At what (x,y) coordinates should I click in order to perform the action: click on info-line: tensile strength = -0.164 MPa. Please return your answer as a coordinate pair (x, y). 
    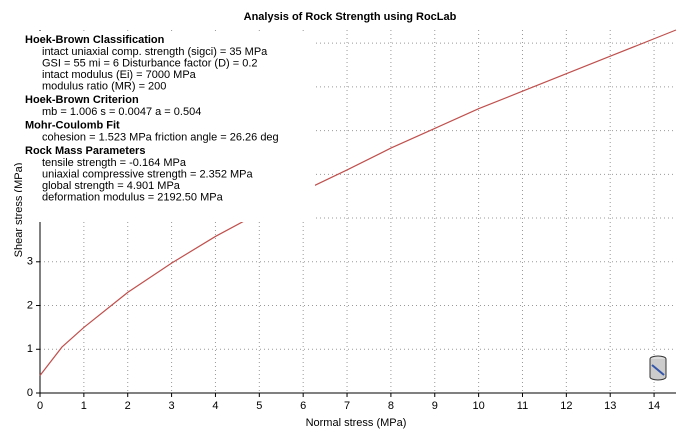
    Looking at the image, I should click on (114, 163).